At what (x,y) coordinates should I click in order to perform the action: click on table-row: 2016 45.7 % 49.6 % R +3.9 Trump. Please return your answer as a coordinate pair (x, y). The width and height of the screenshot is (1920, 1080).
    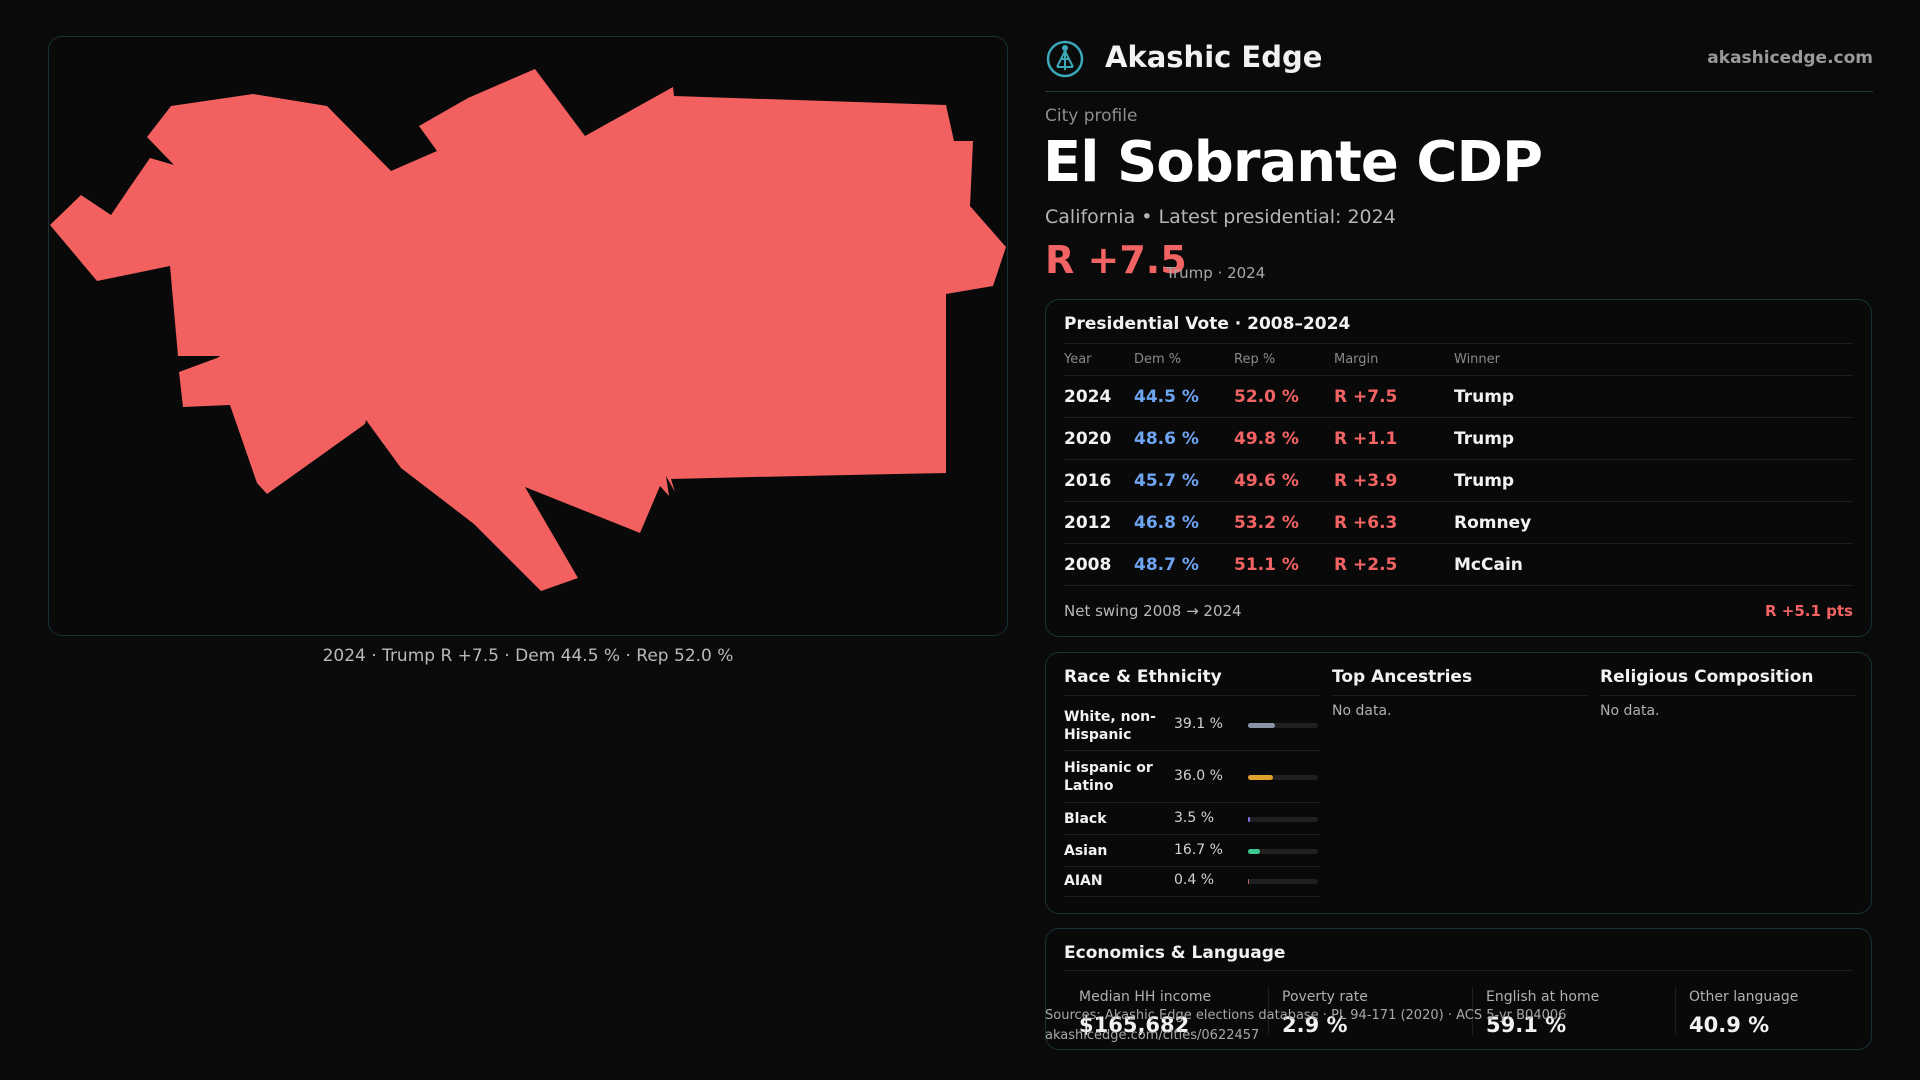
    Looking at the image, I should click on (1458, 481).